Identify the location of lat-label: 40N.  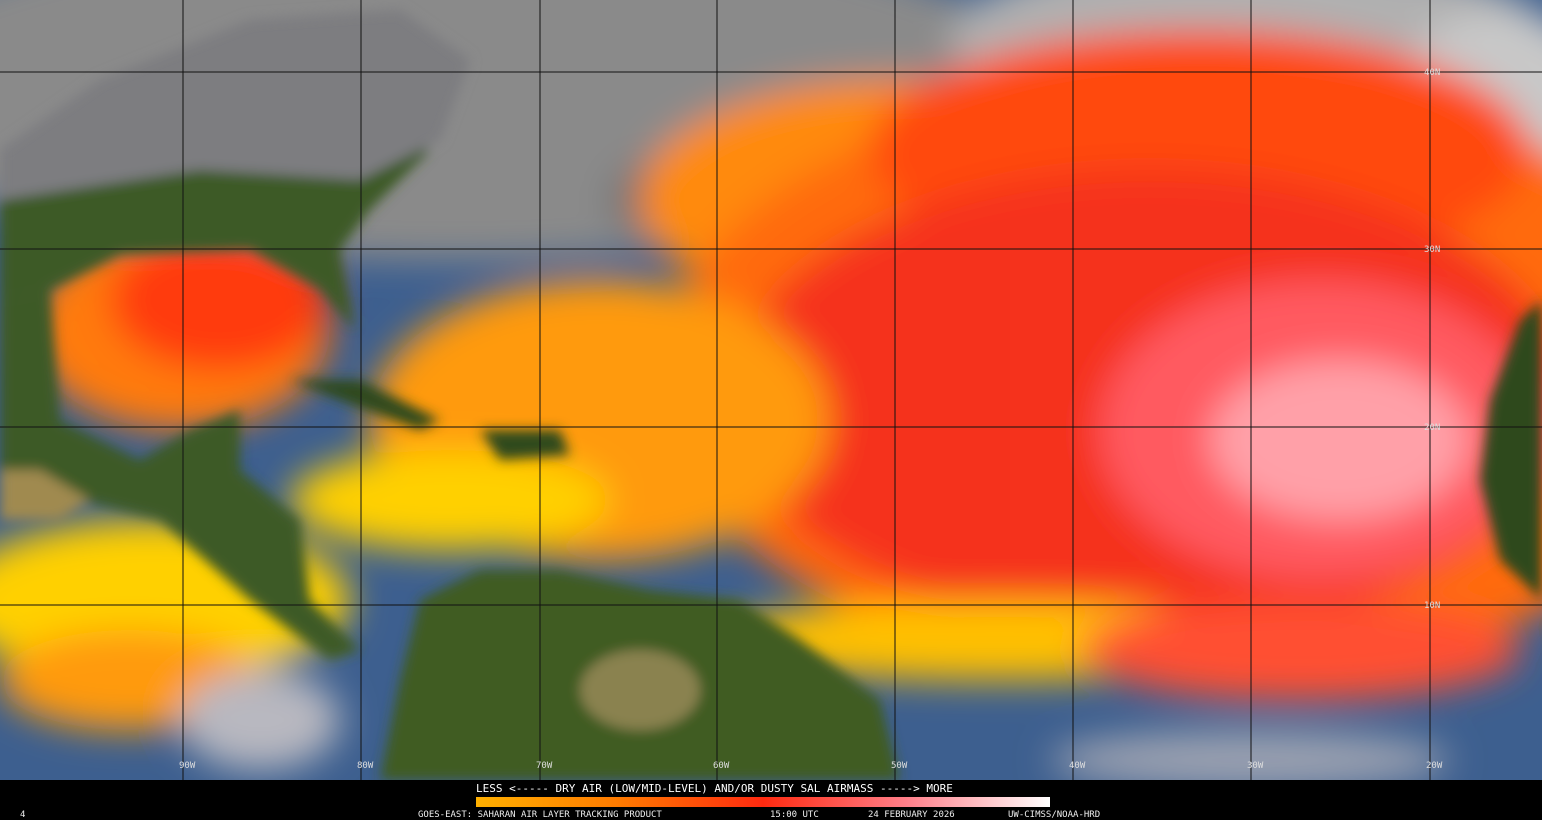
(1432, 73).